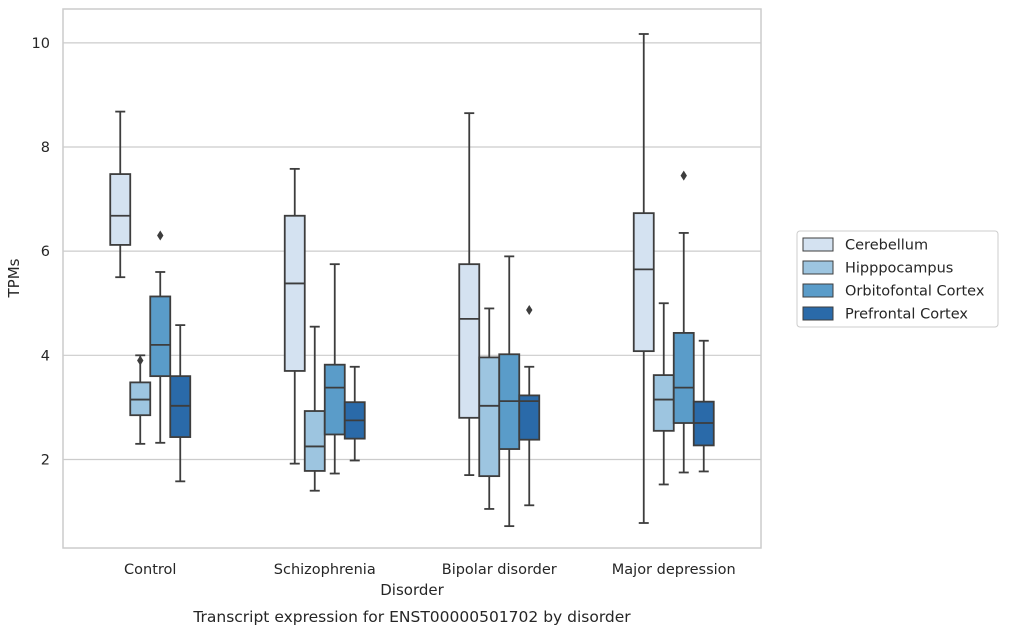  What do you see at coordinates (45, 356) in the screenshot?
I see `y-tick-label: 4` at bounding box center [45, 356].